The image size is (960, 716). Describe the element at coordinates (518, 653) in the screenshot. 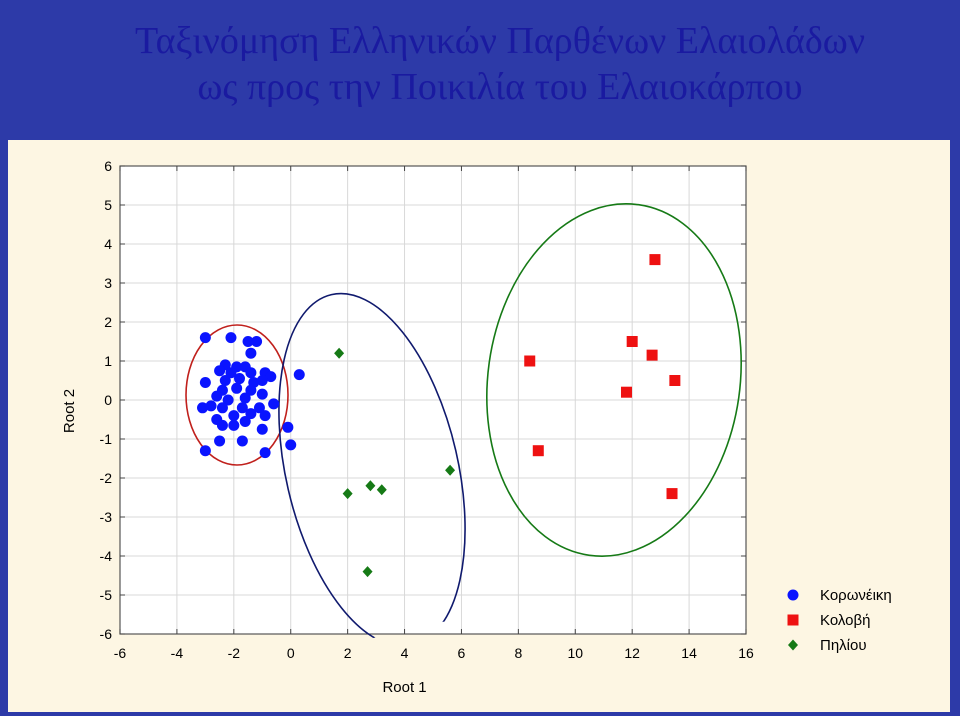

I see `x-tick-label: 8` at that location.